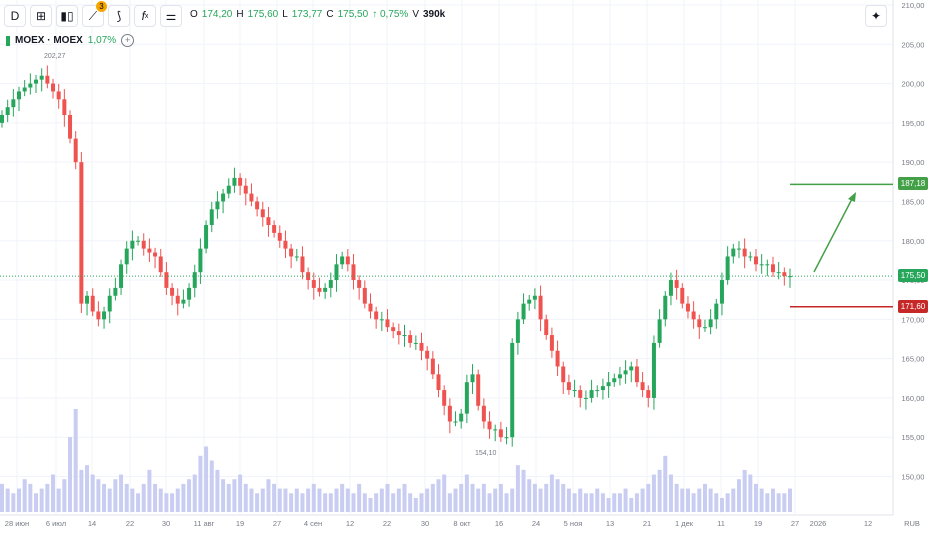  Describe the element at coordinates (119, 16) in the screenshot. I see `drawing-tools-icon: ⟆` at that location.